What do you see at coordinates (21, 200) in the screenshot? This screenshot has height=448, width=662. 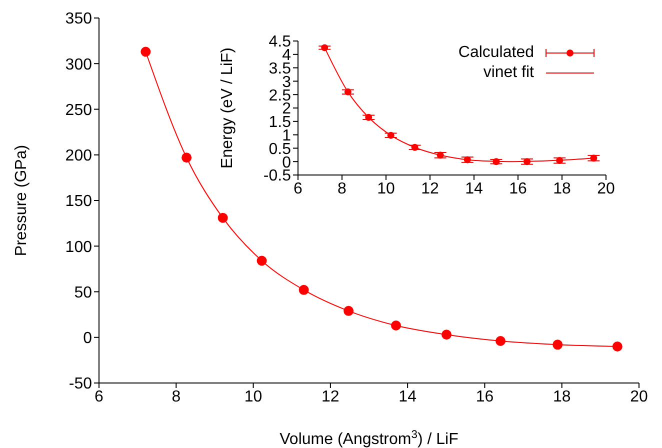 I see `y-axis-title: Pressure (GPa)` at bounding box center [21, 200].